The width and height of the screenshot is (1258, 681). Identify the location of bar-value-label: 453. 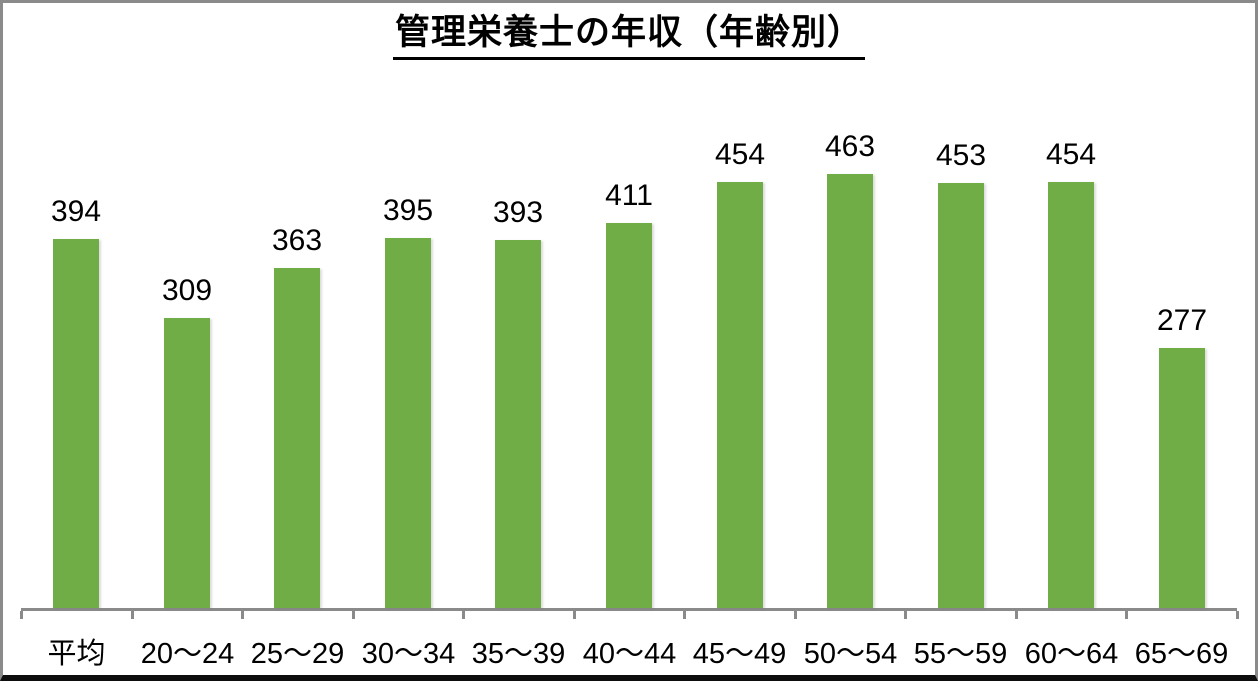
(961, 155).